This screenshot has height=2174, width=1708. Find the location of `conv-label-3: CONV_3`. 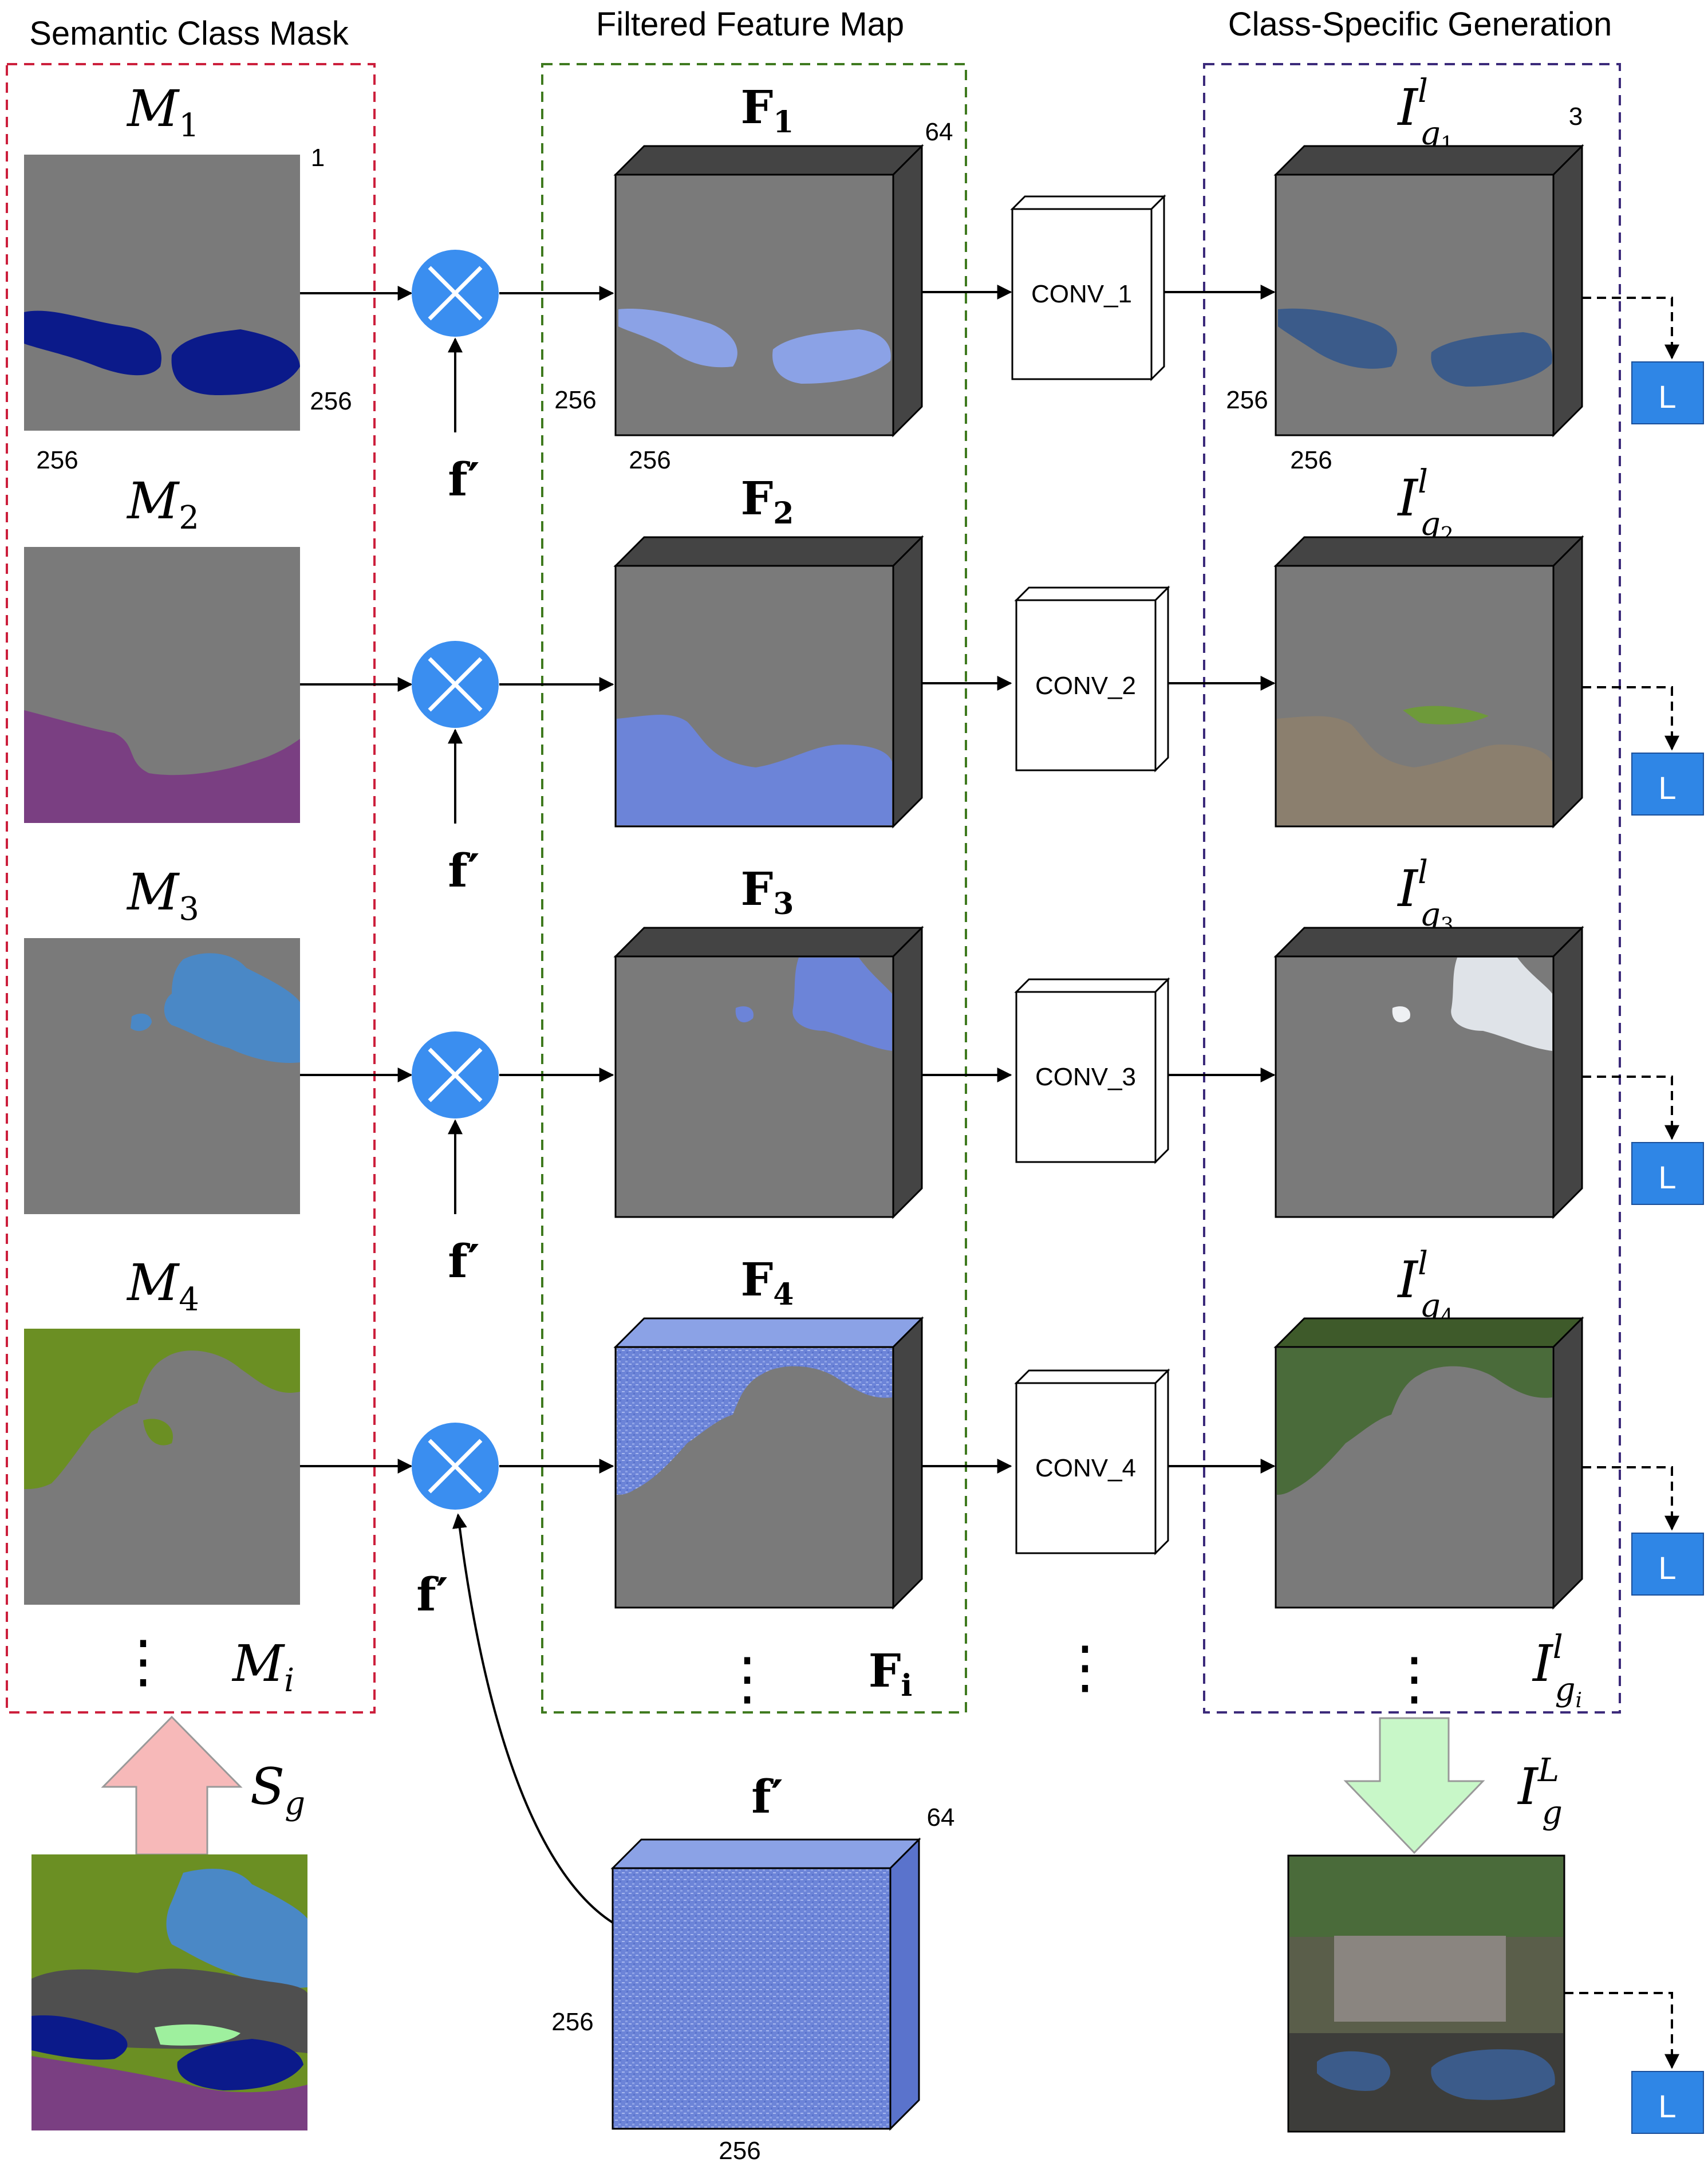

conv-label-3: CONV_3 is located at coordinates (1085, 1077).